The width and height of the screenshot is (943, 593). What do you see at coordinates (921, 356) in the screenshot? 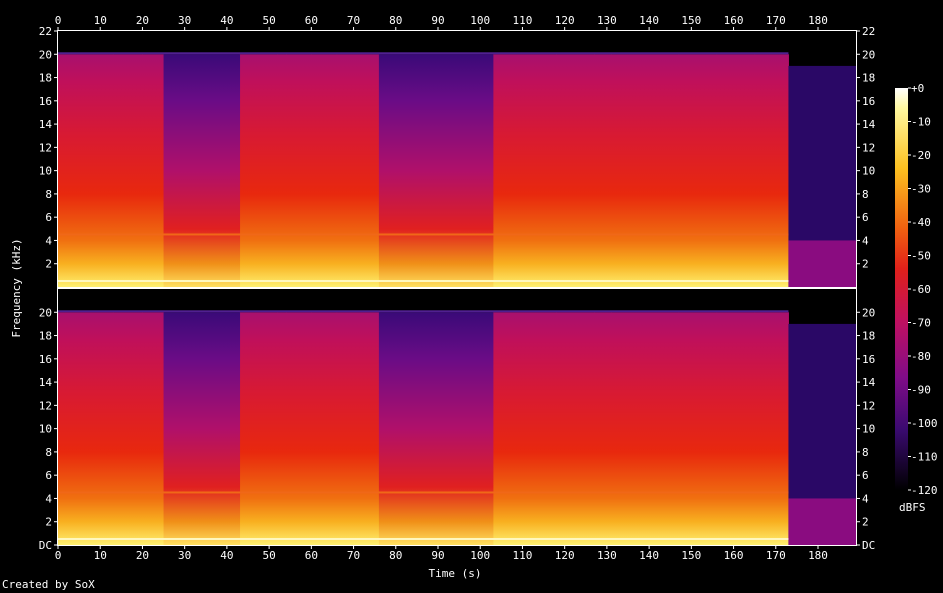
I see `colorbar-tick-label: -80` at bounding box center [921, 356].